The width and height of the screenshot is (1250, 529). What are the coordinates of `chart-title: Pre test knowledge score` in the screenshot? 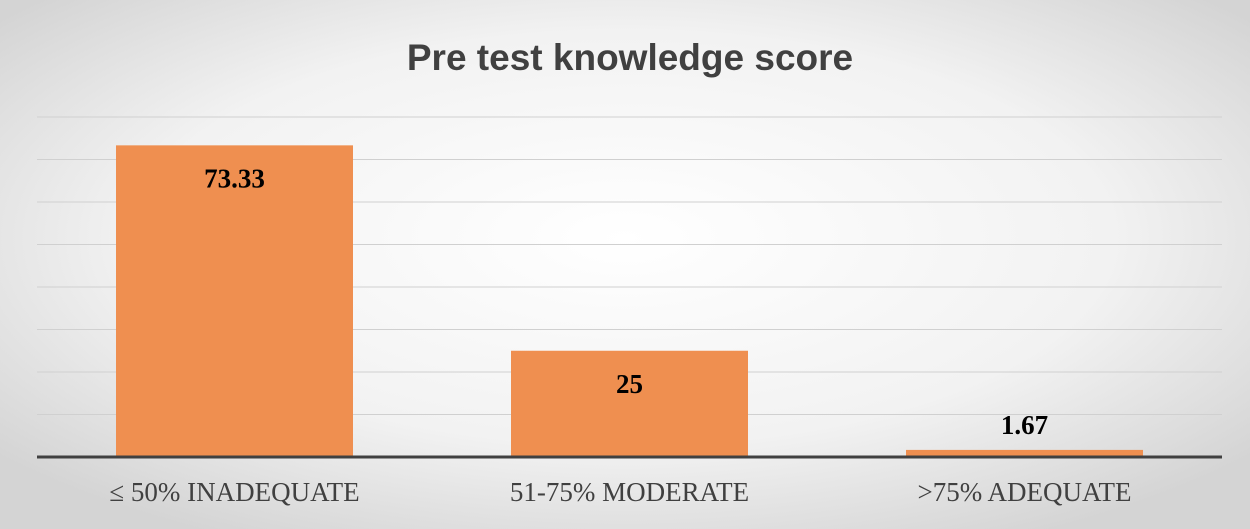 It's located at (630, 57).